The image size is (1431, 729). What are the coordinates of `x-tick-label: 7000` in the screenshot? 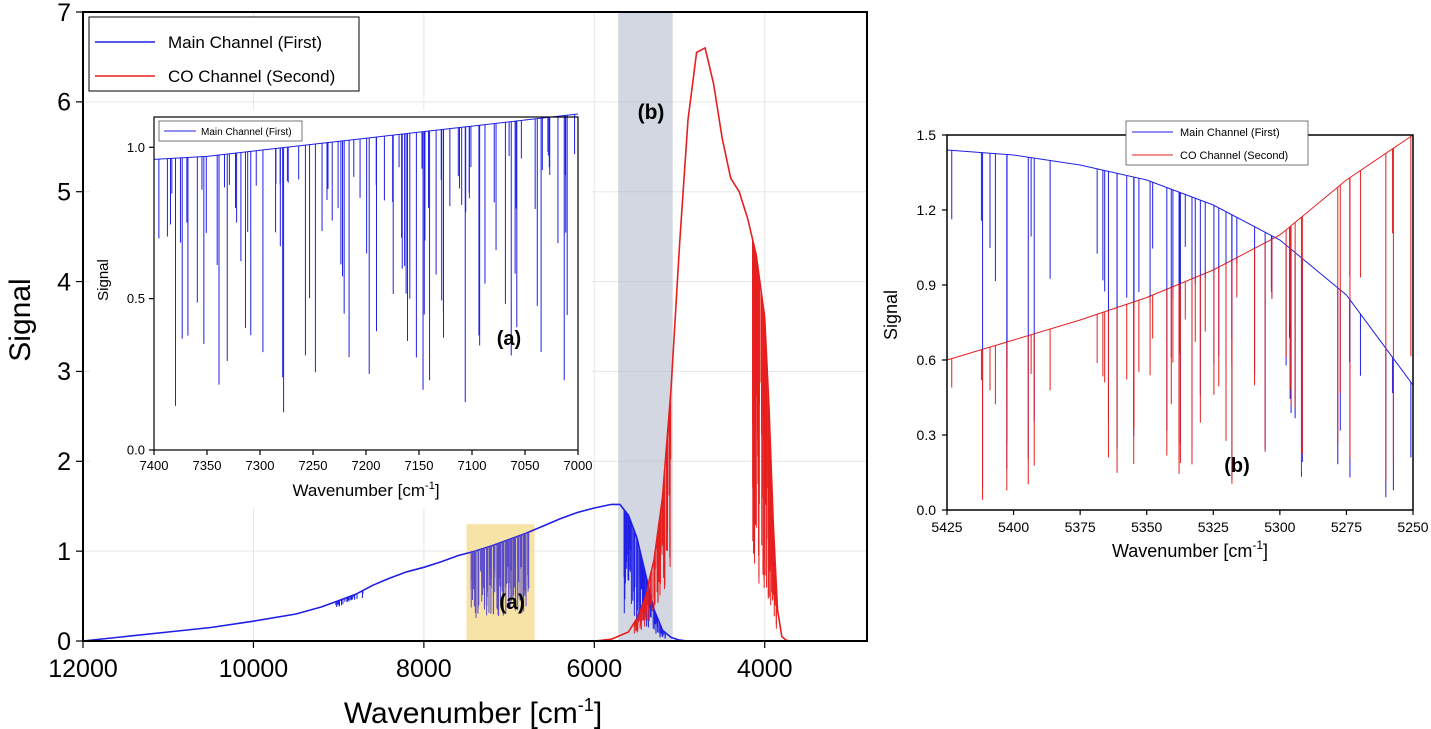 It's located at (578, 465).